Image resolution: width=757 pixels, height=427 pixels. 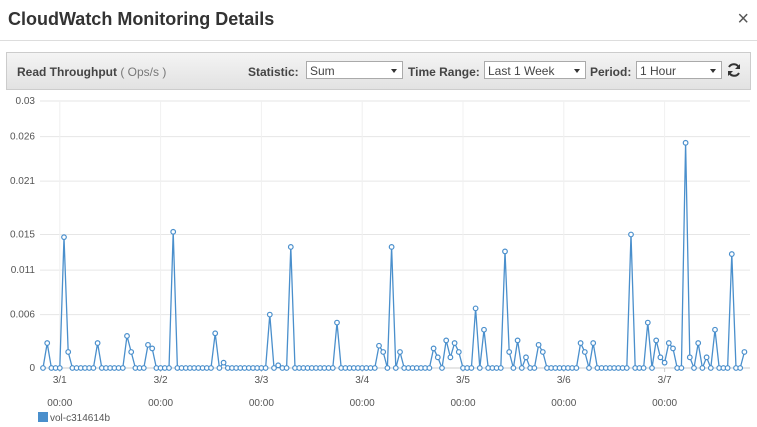 What do you see at coordinates (80, 418) in the screenshot?
I see `legend-label: vol-c314614b` at bounding box center [80, 418].